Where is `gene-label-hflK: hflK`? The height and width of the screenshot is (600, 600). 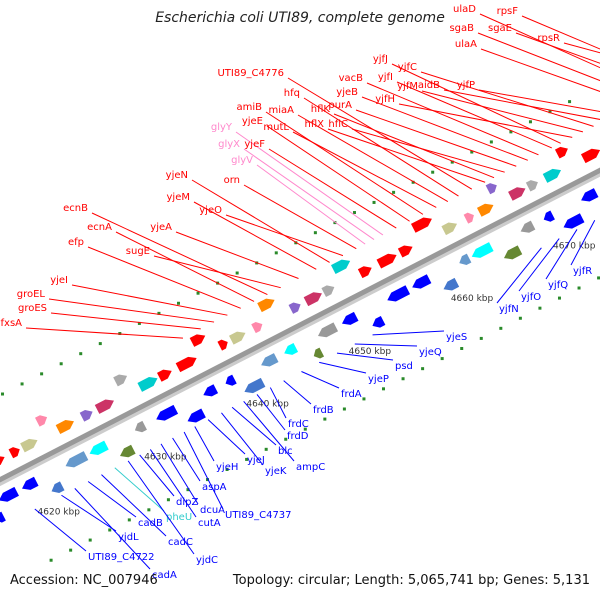
gene-label-hflK: hflK is located at coordinates (321, 109).